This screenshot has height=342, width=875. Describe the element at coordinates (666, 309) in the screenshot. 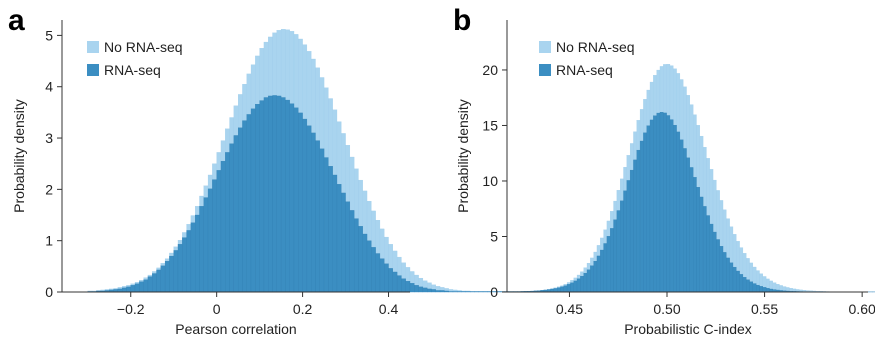

I see `x-tick-label-b-1: 0.50` at that location.